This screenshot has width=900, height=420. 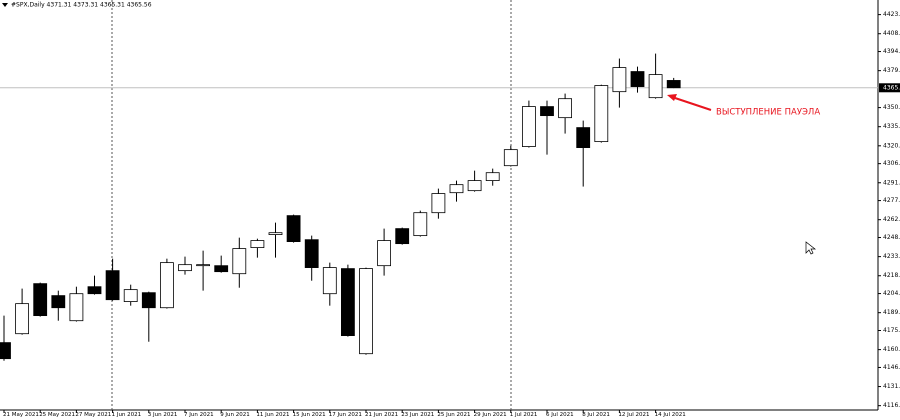 I want to click on y-tick-label: 4408., so click(x=891, y=33).